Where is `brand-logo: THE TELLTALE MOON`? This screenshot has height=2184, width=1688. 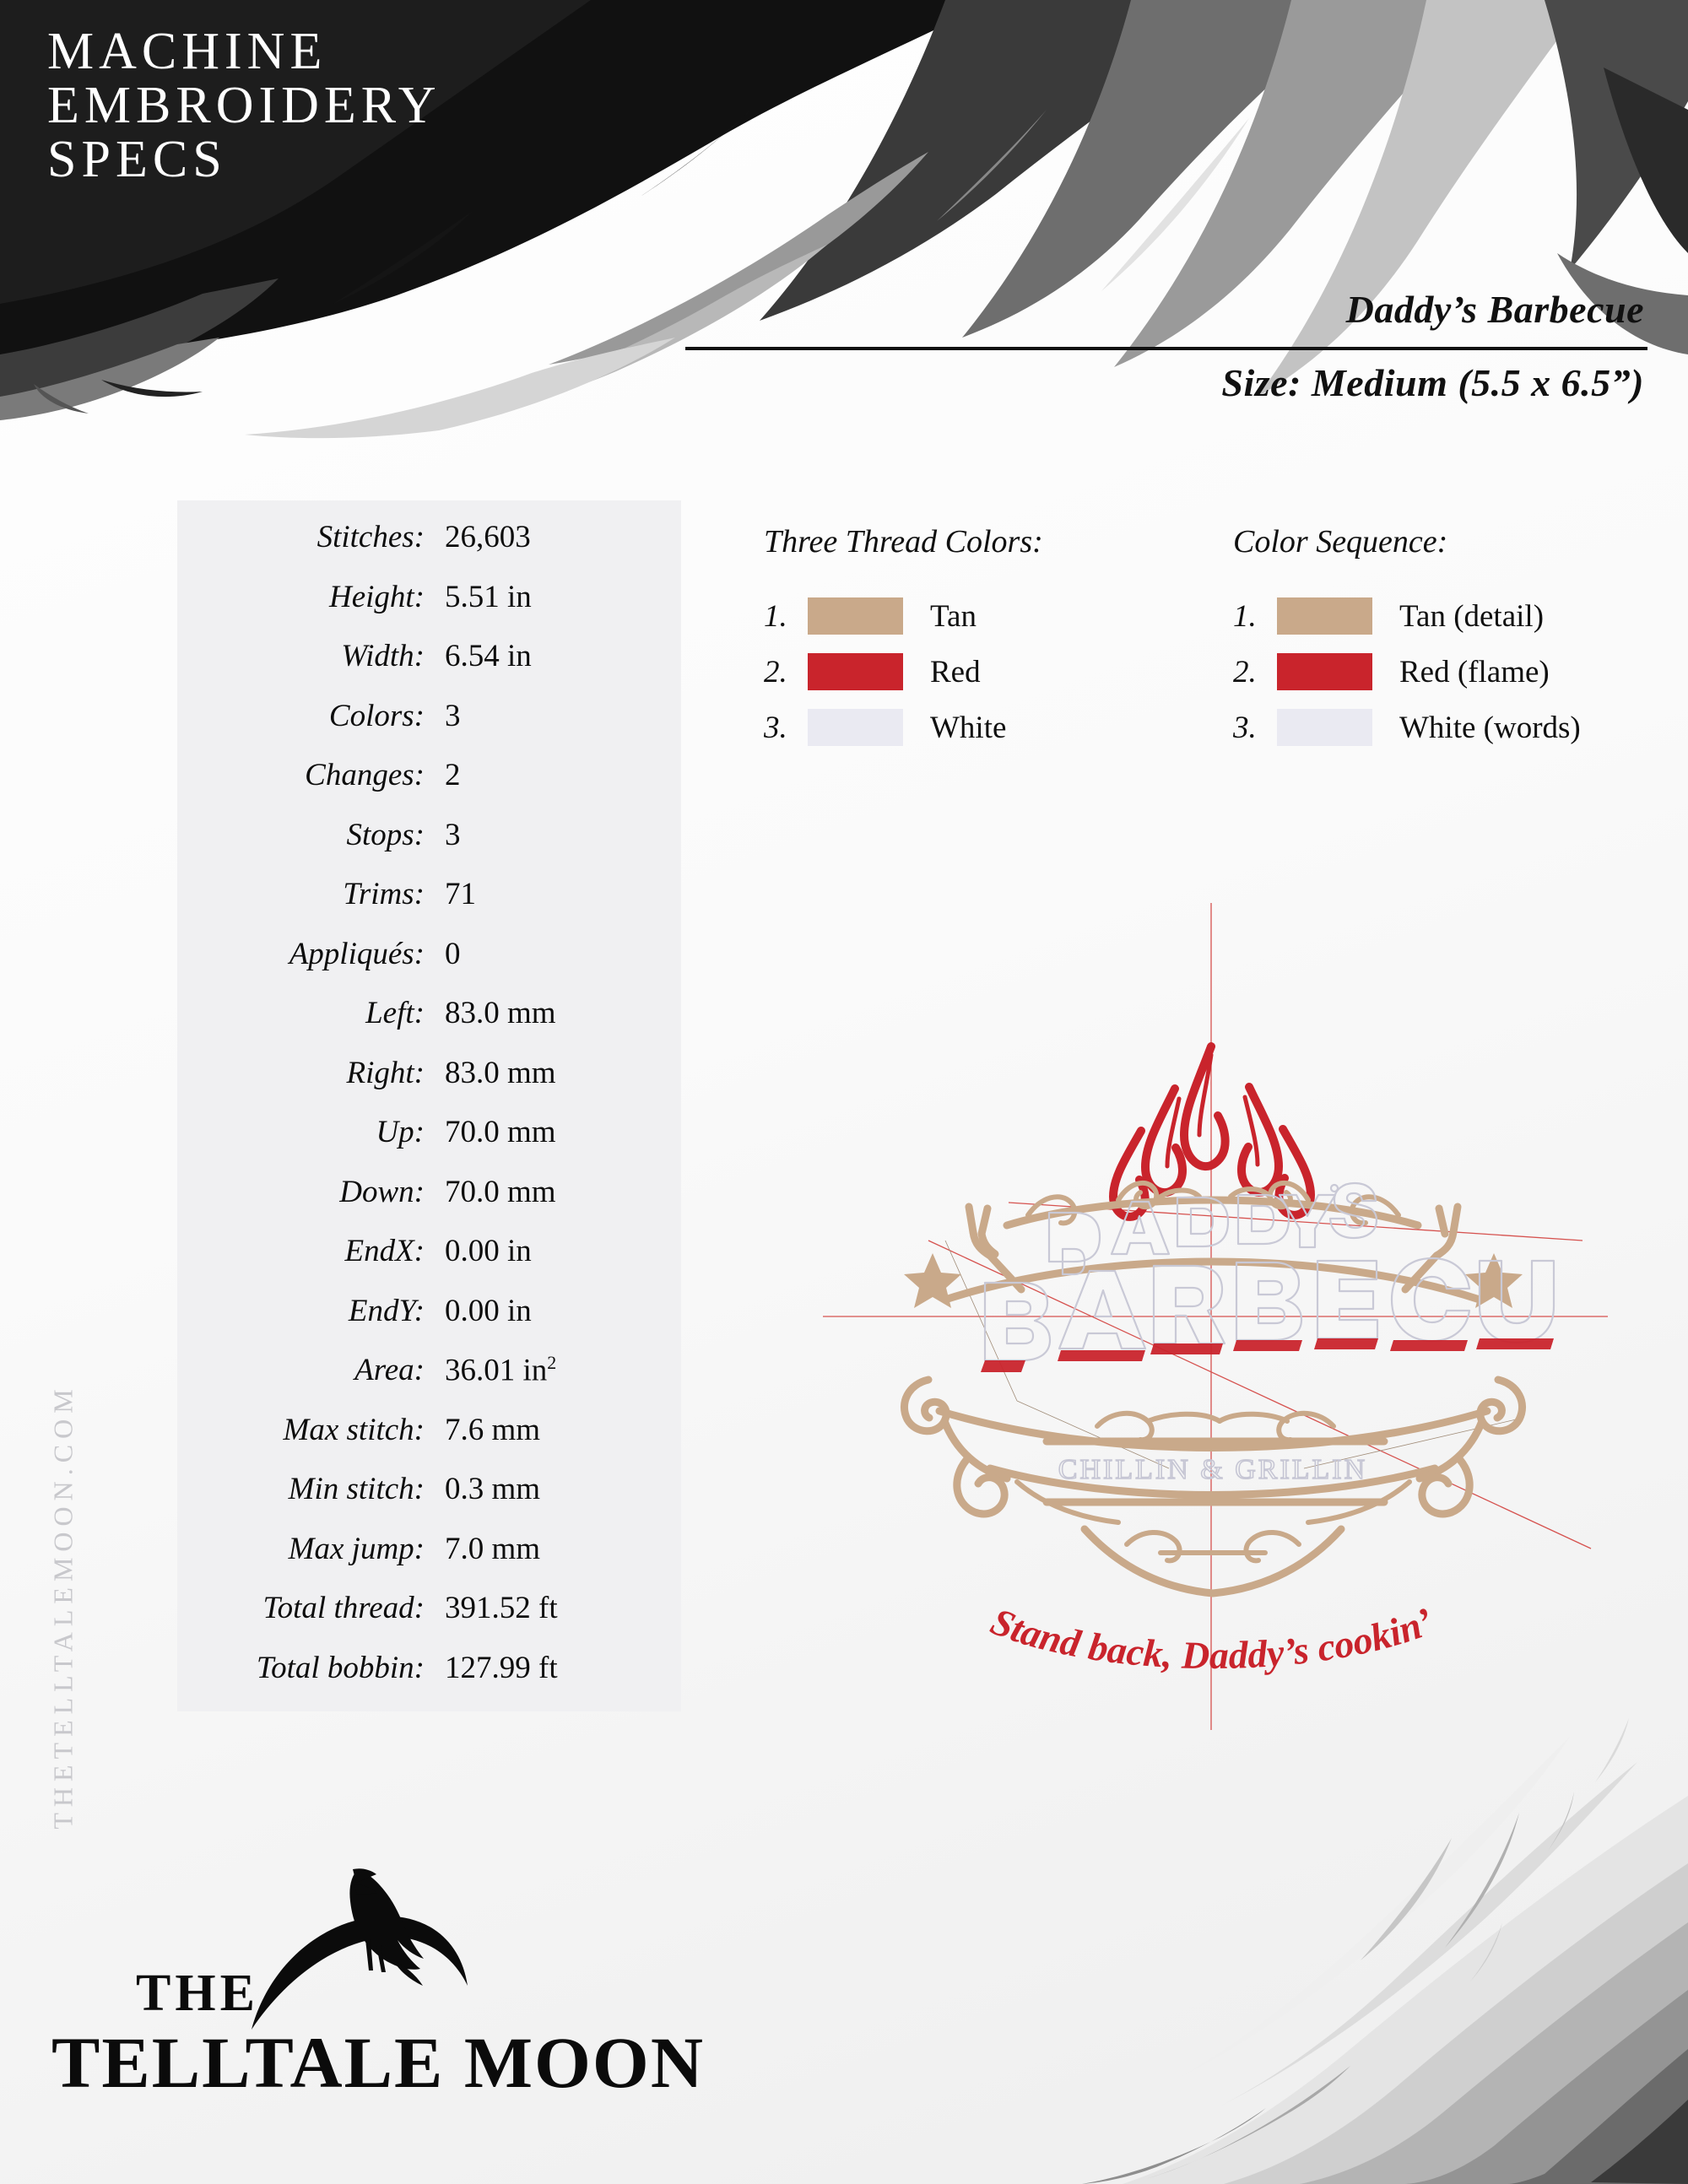
brand-logo: THE TELLTALE MOON is located at coordinates (375, 2000).